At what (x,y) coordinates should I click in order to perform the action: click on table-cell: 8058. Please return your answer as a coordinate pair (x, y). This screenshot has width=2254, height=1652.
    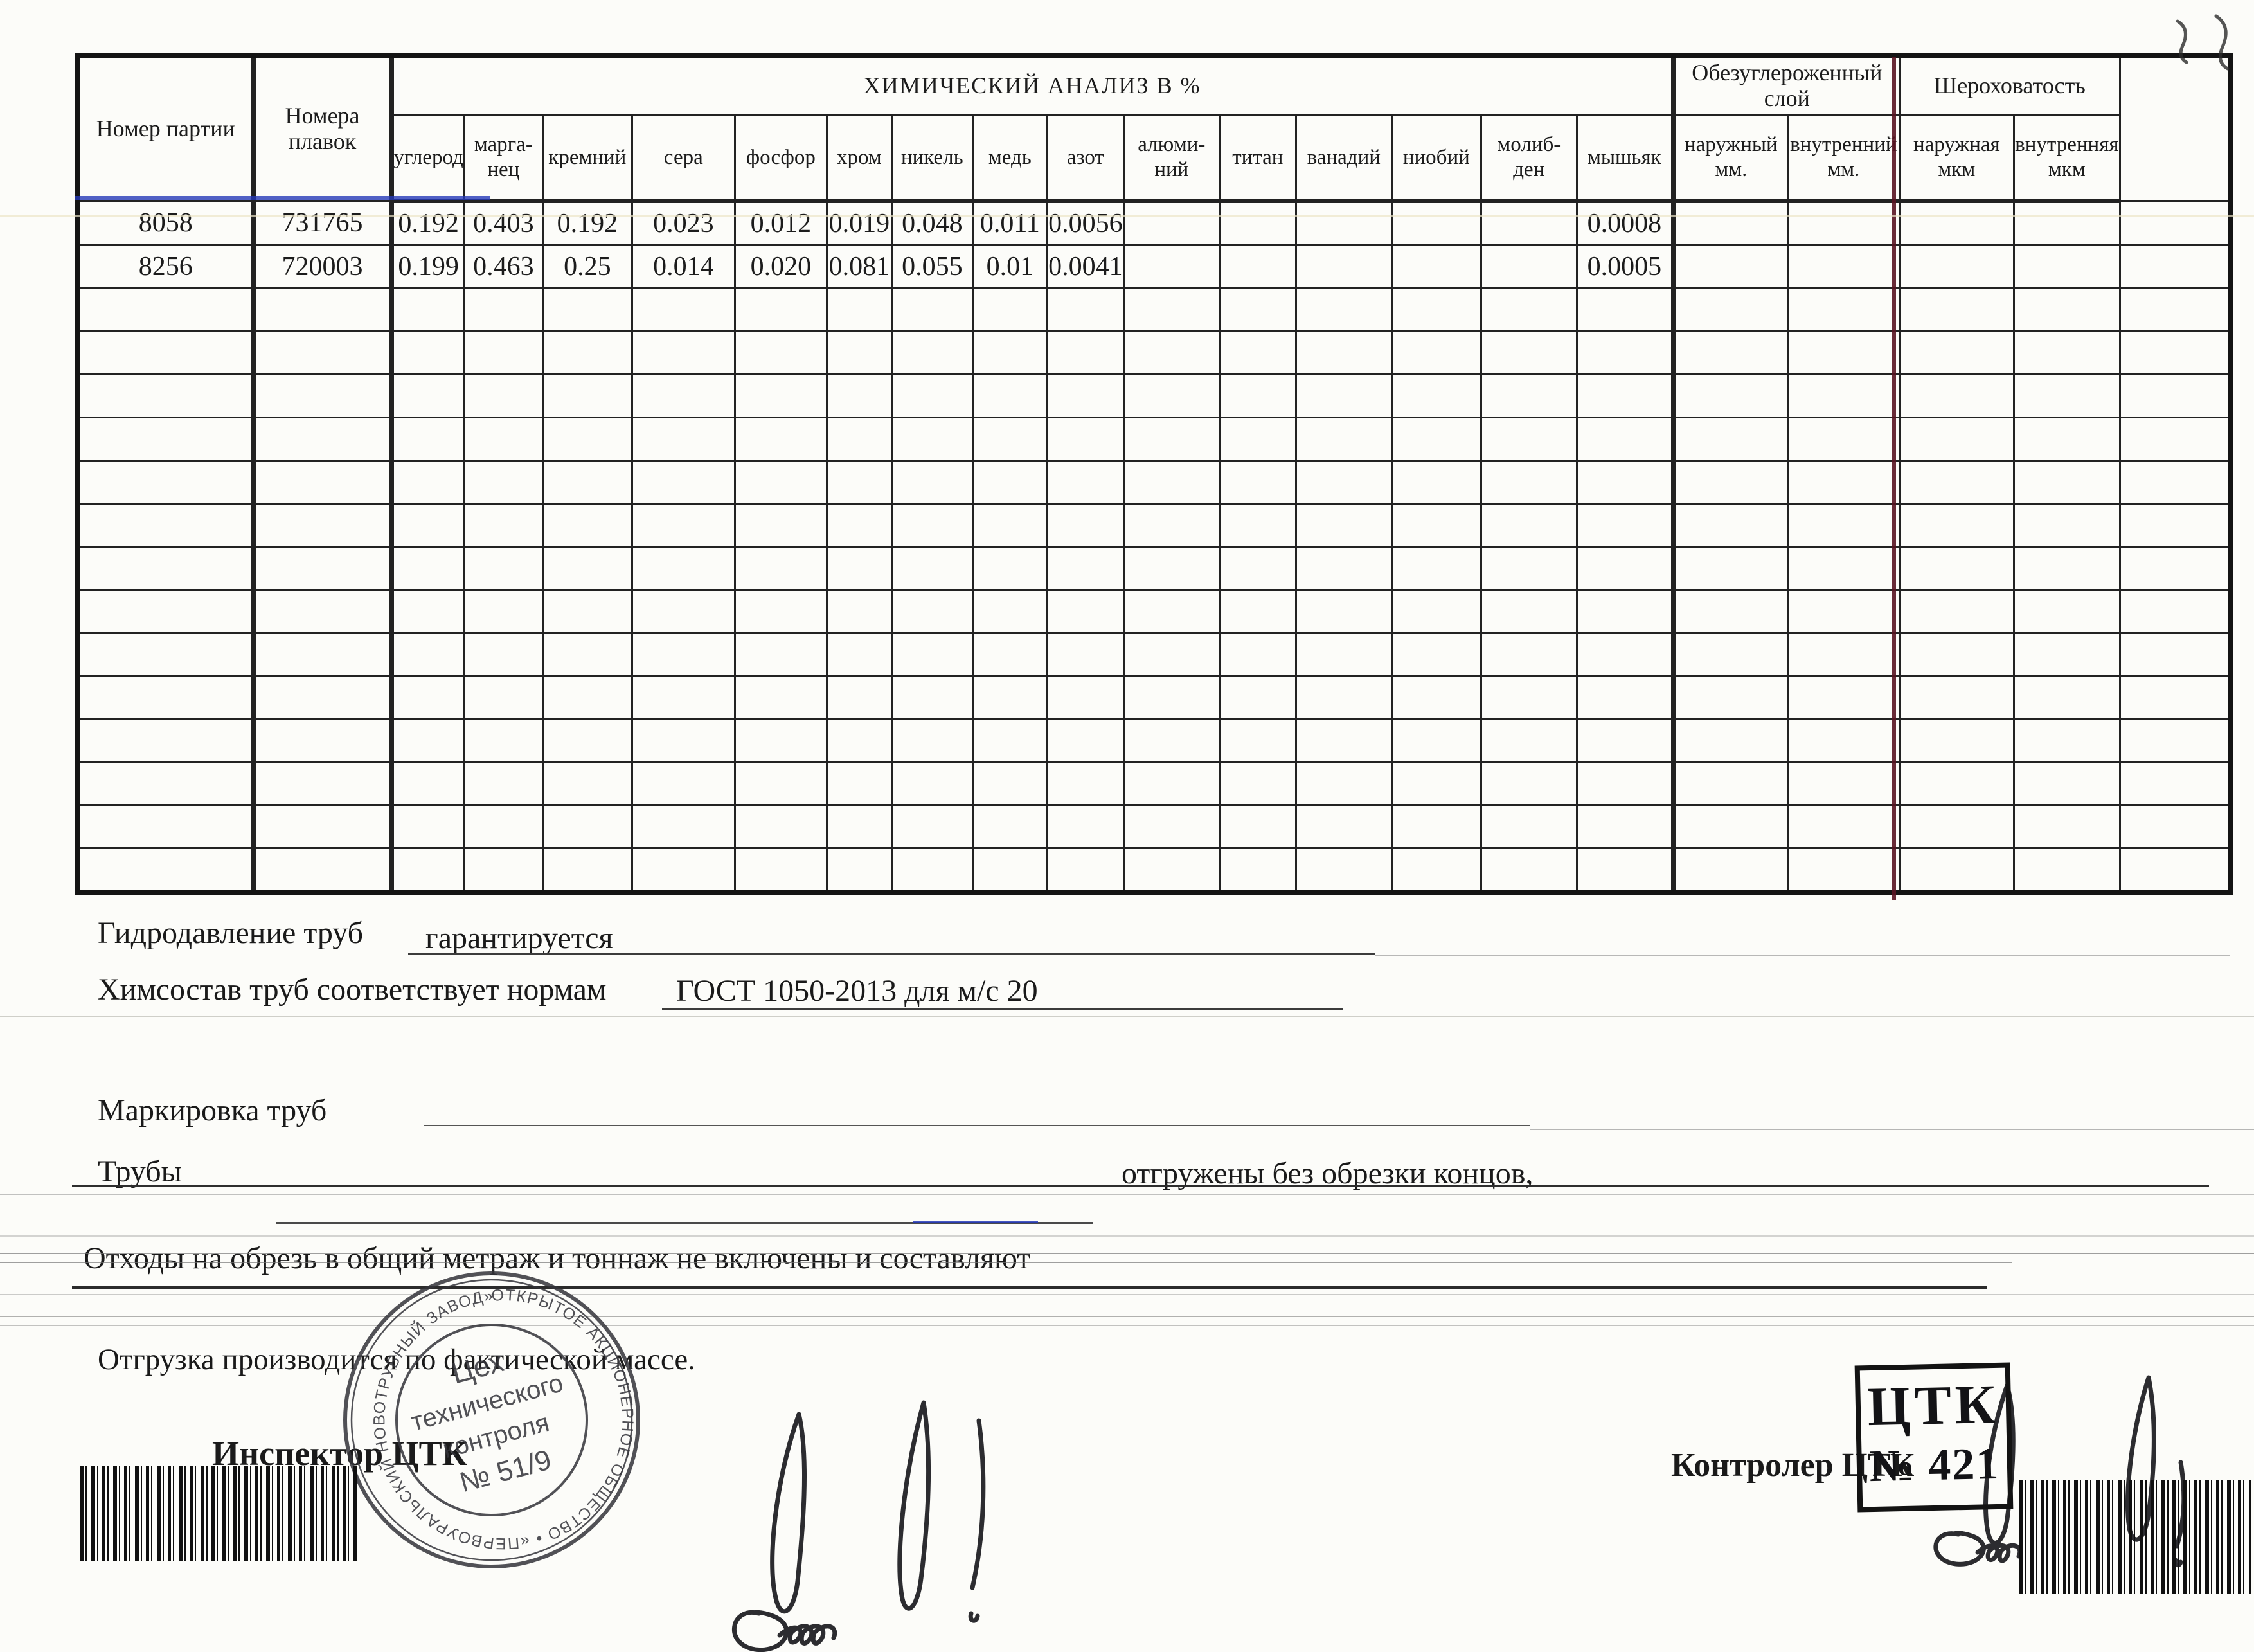
    Looking at the image, I should click on (165, 223).